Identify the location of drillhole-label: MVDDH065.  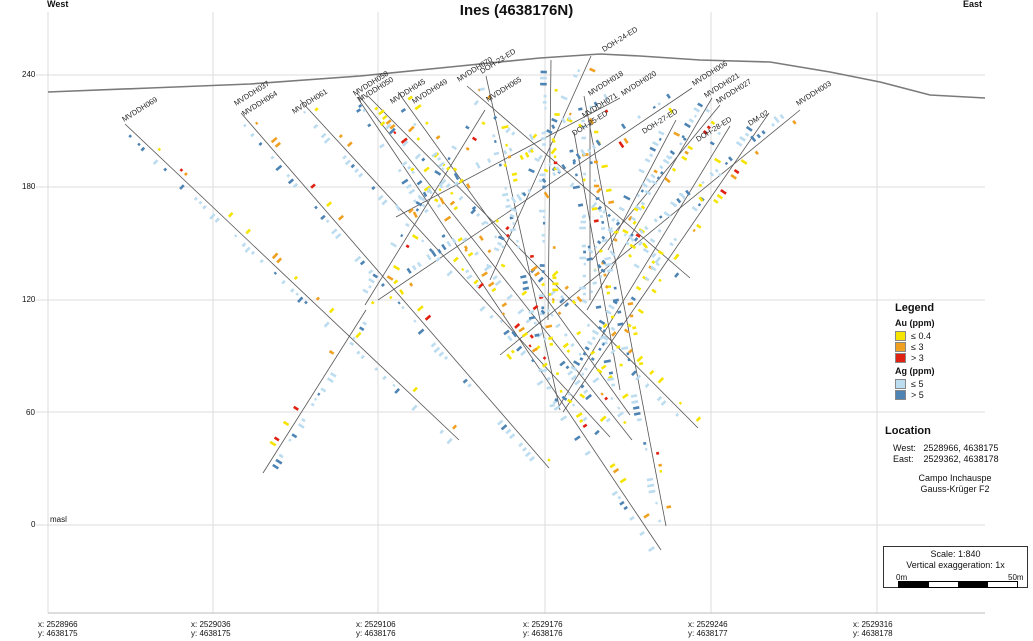
(503, 89).